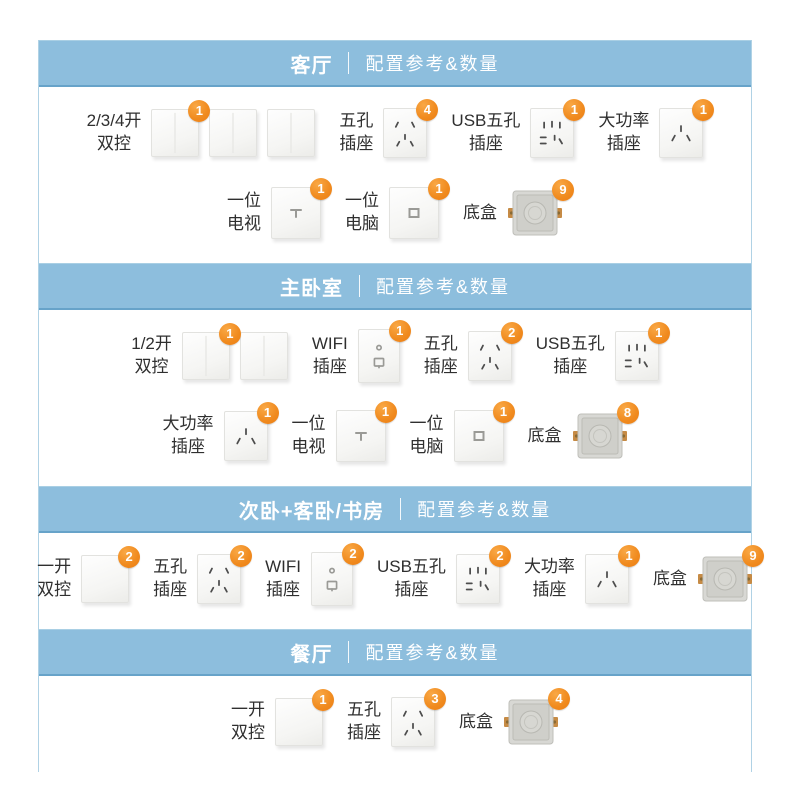 Image resolution: width=790 pixels, height=808 pixels. I want to click on section-content: 一开 双控 2 五孔 插座 2 WIFI 插座 2 USB五孔 插座 2 大功率 插座 1 底盒 9, so click(400, 581).